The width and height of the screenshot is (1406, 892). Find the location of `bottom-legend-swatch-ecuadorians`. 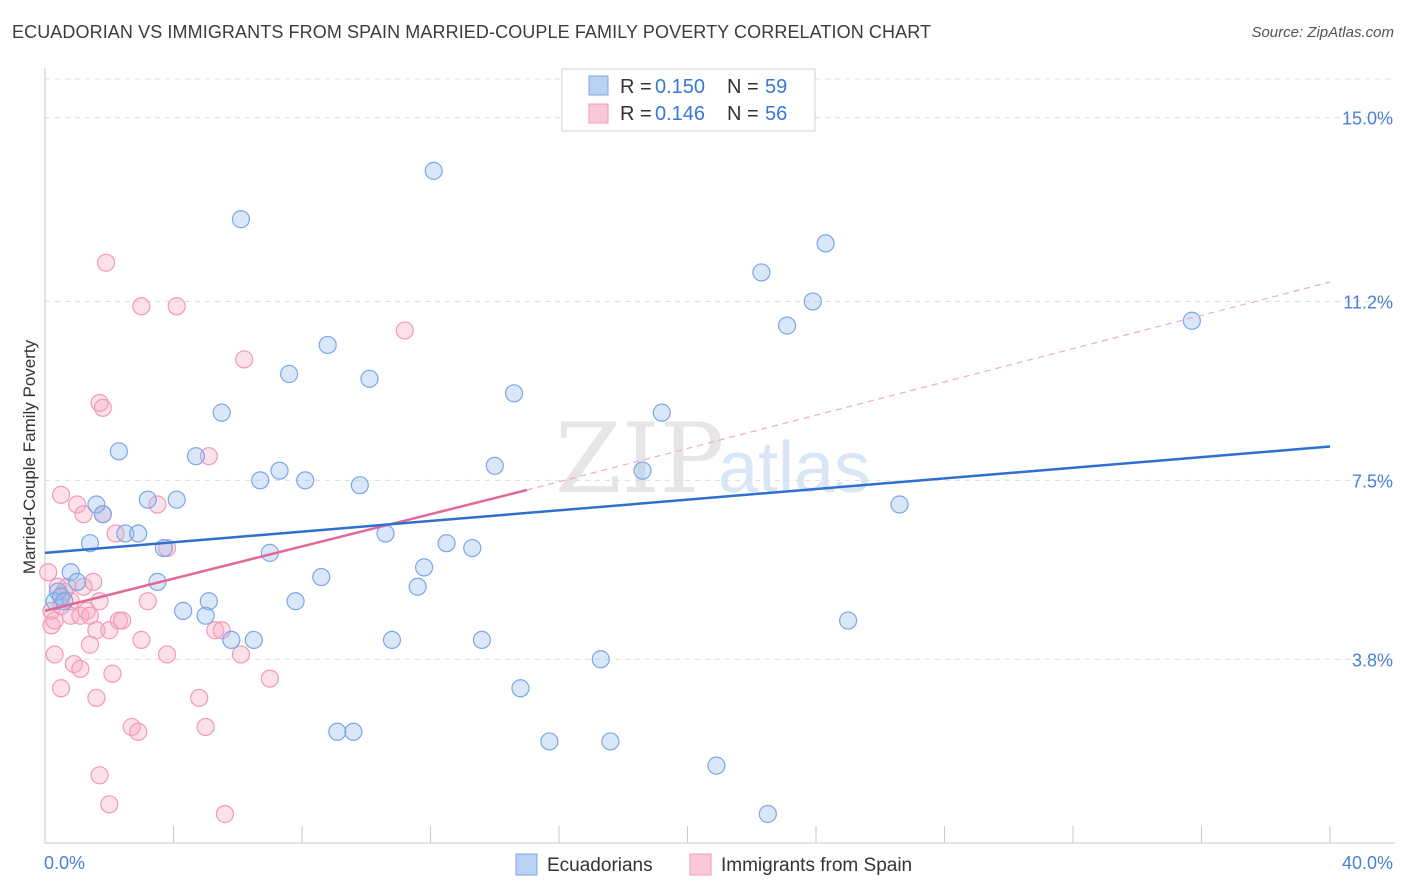

bottom-legend-swatch-ecuadorians is located at coordinates (526, 864).